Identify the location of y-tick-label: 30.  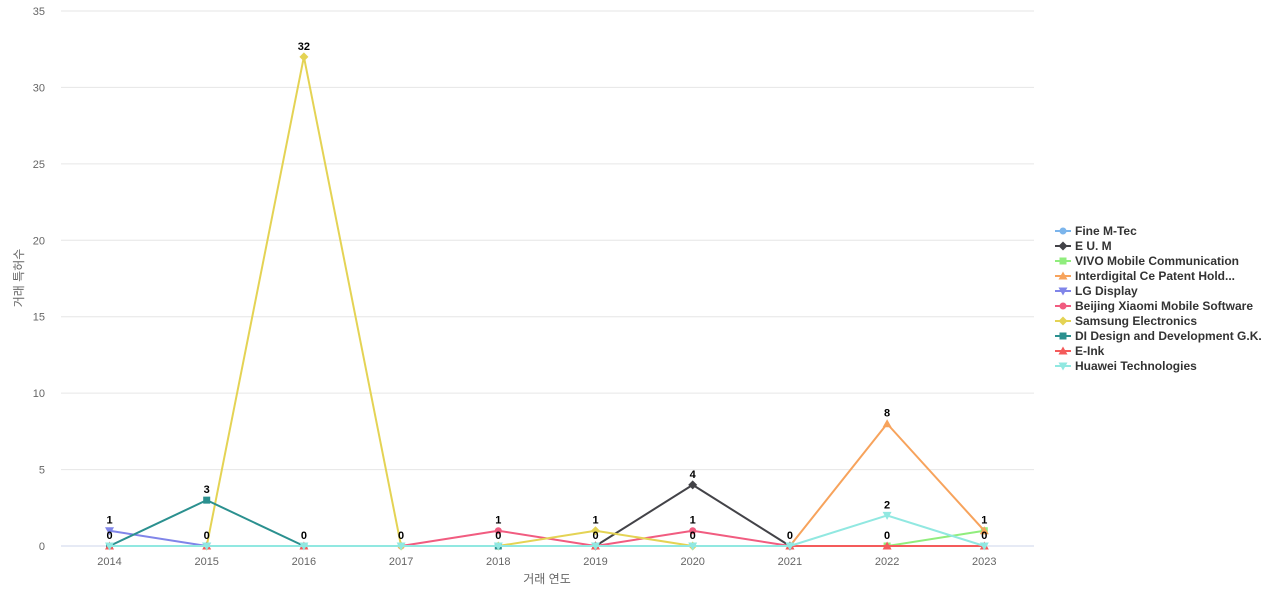
(39, 88).